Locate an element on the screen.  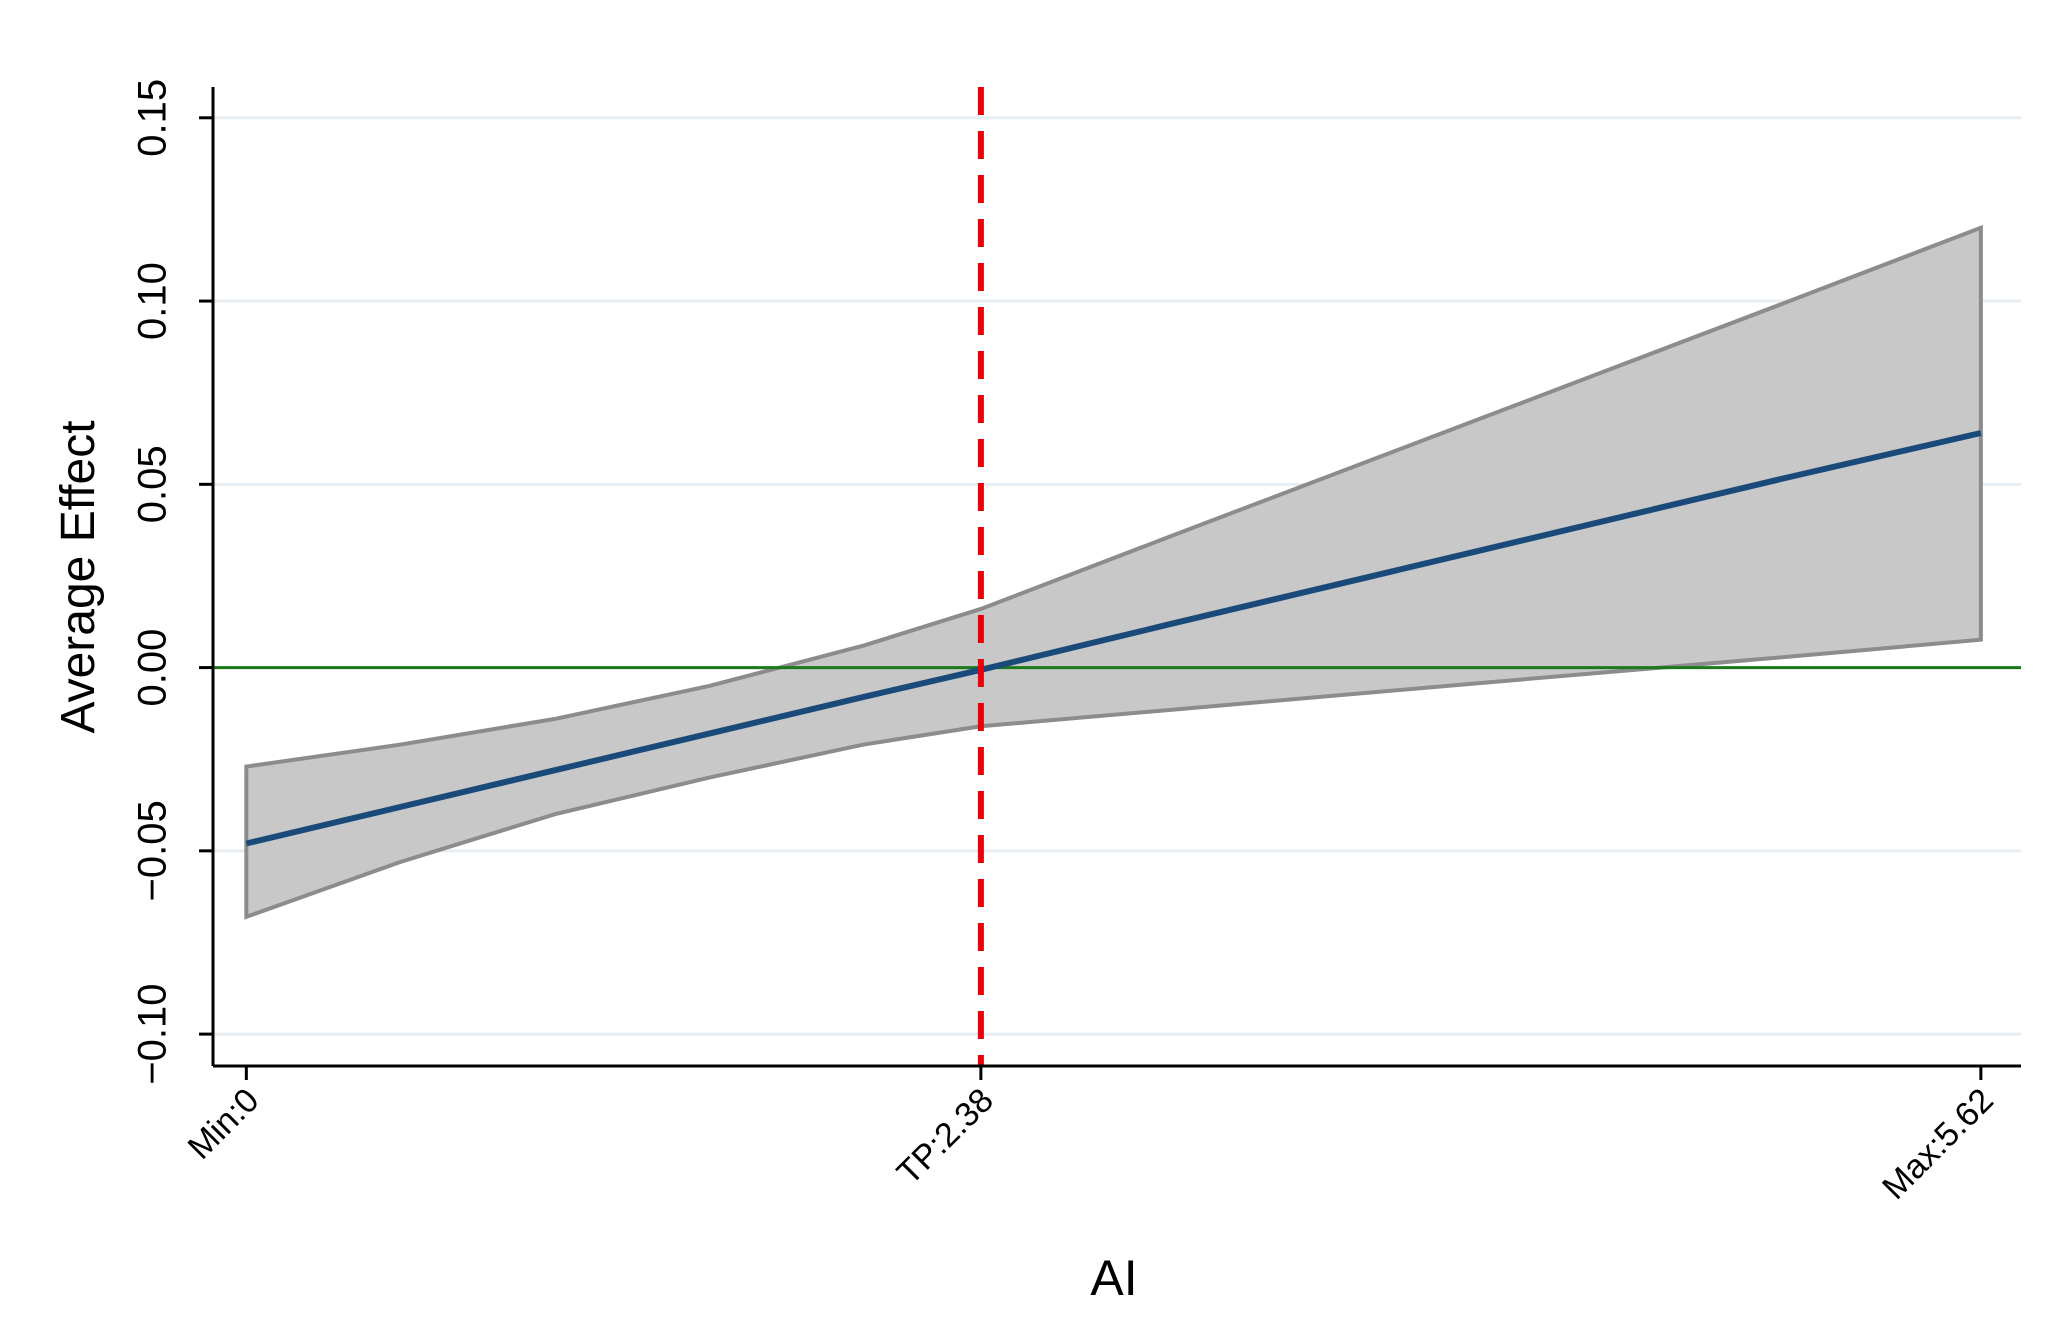
y-tick-label: 0.00 is located at coordinates (153, 668).